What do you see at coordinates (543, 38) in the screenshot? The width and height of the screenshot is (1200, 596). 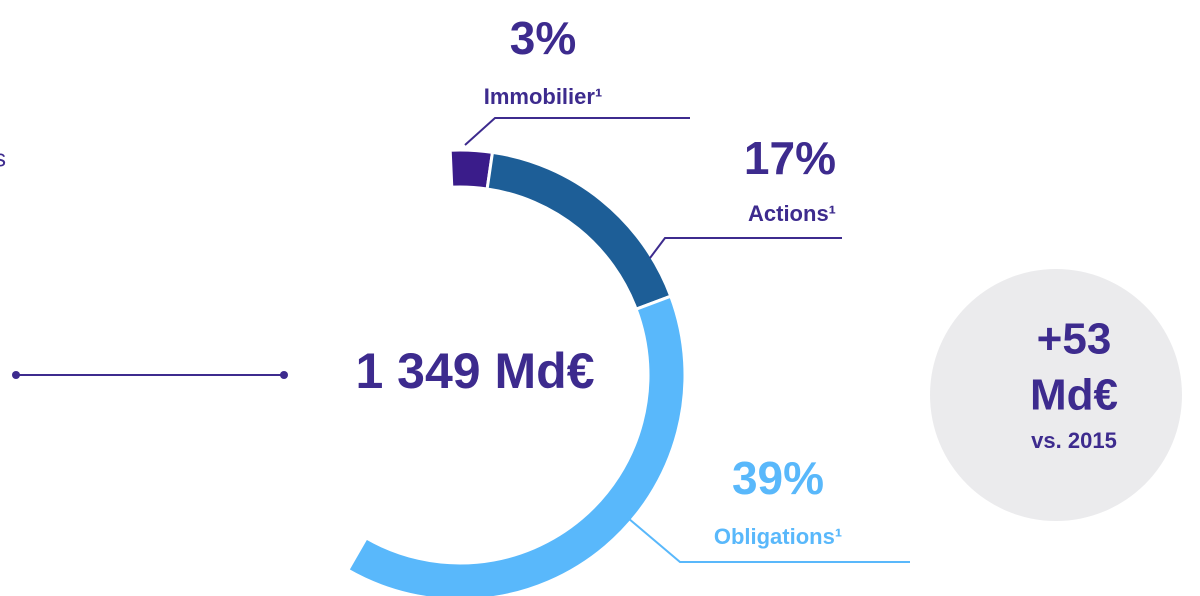 I see `value-label: 3%` at bounding box center [543, 38].